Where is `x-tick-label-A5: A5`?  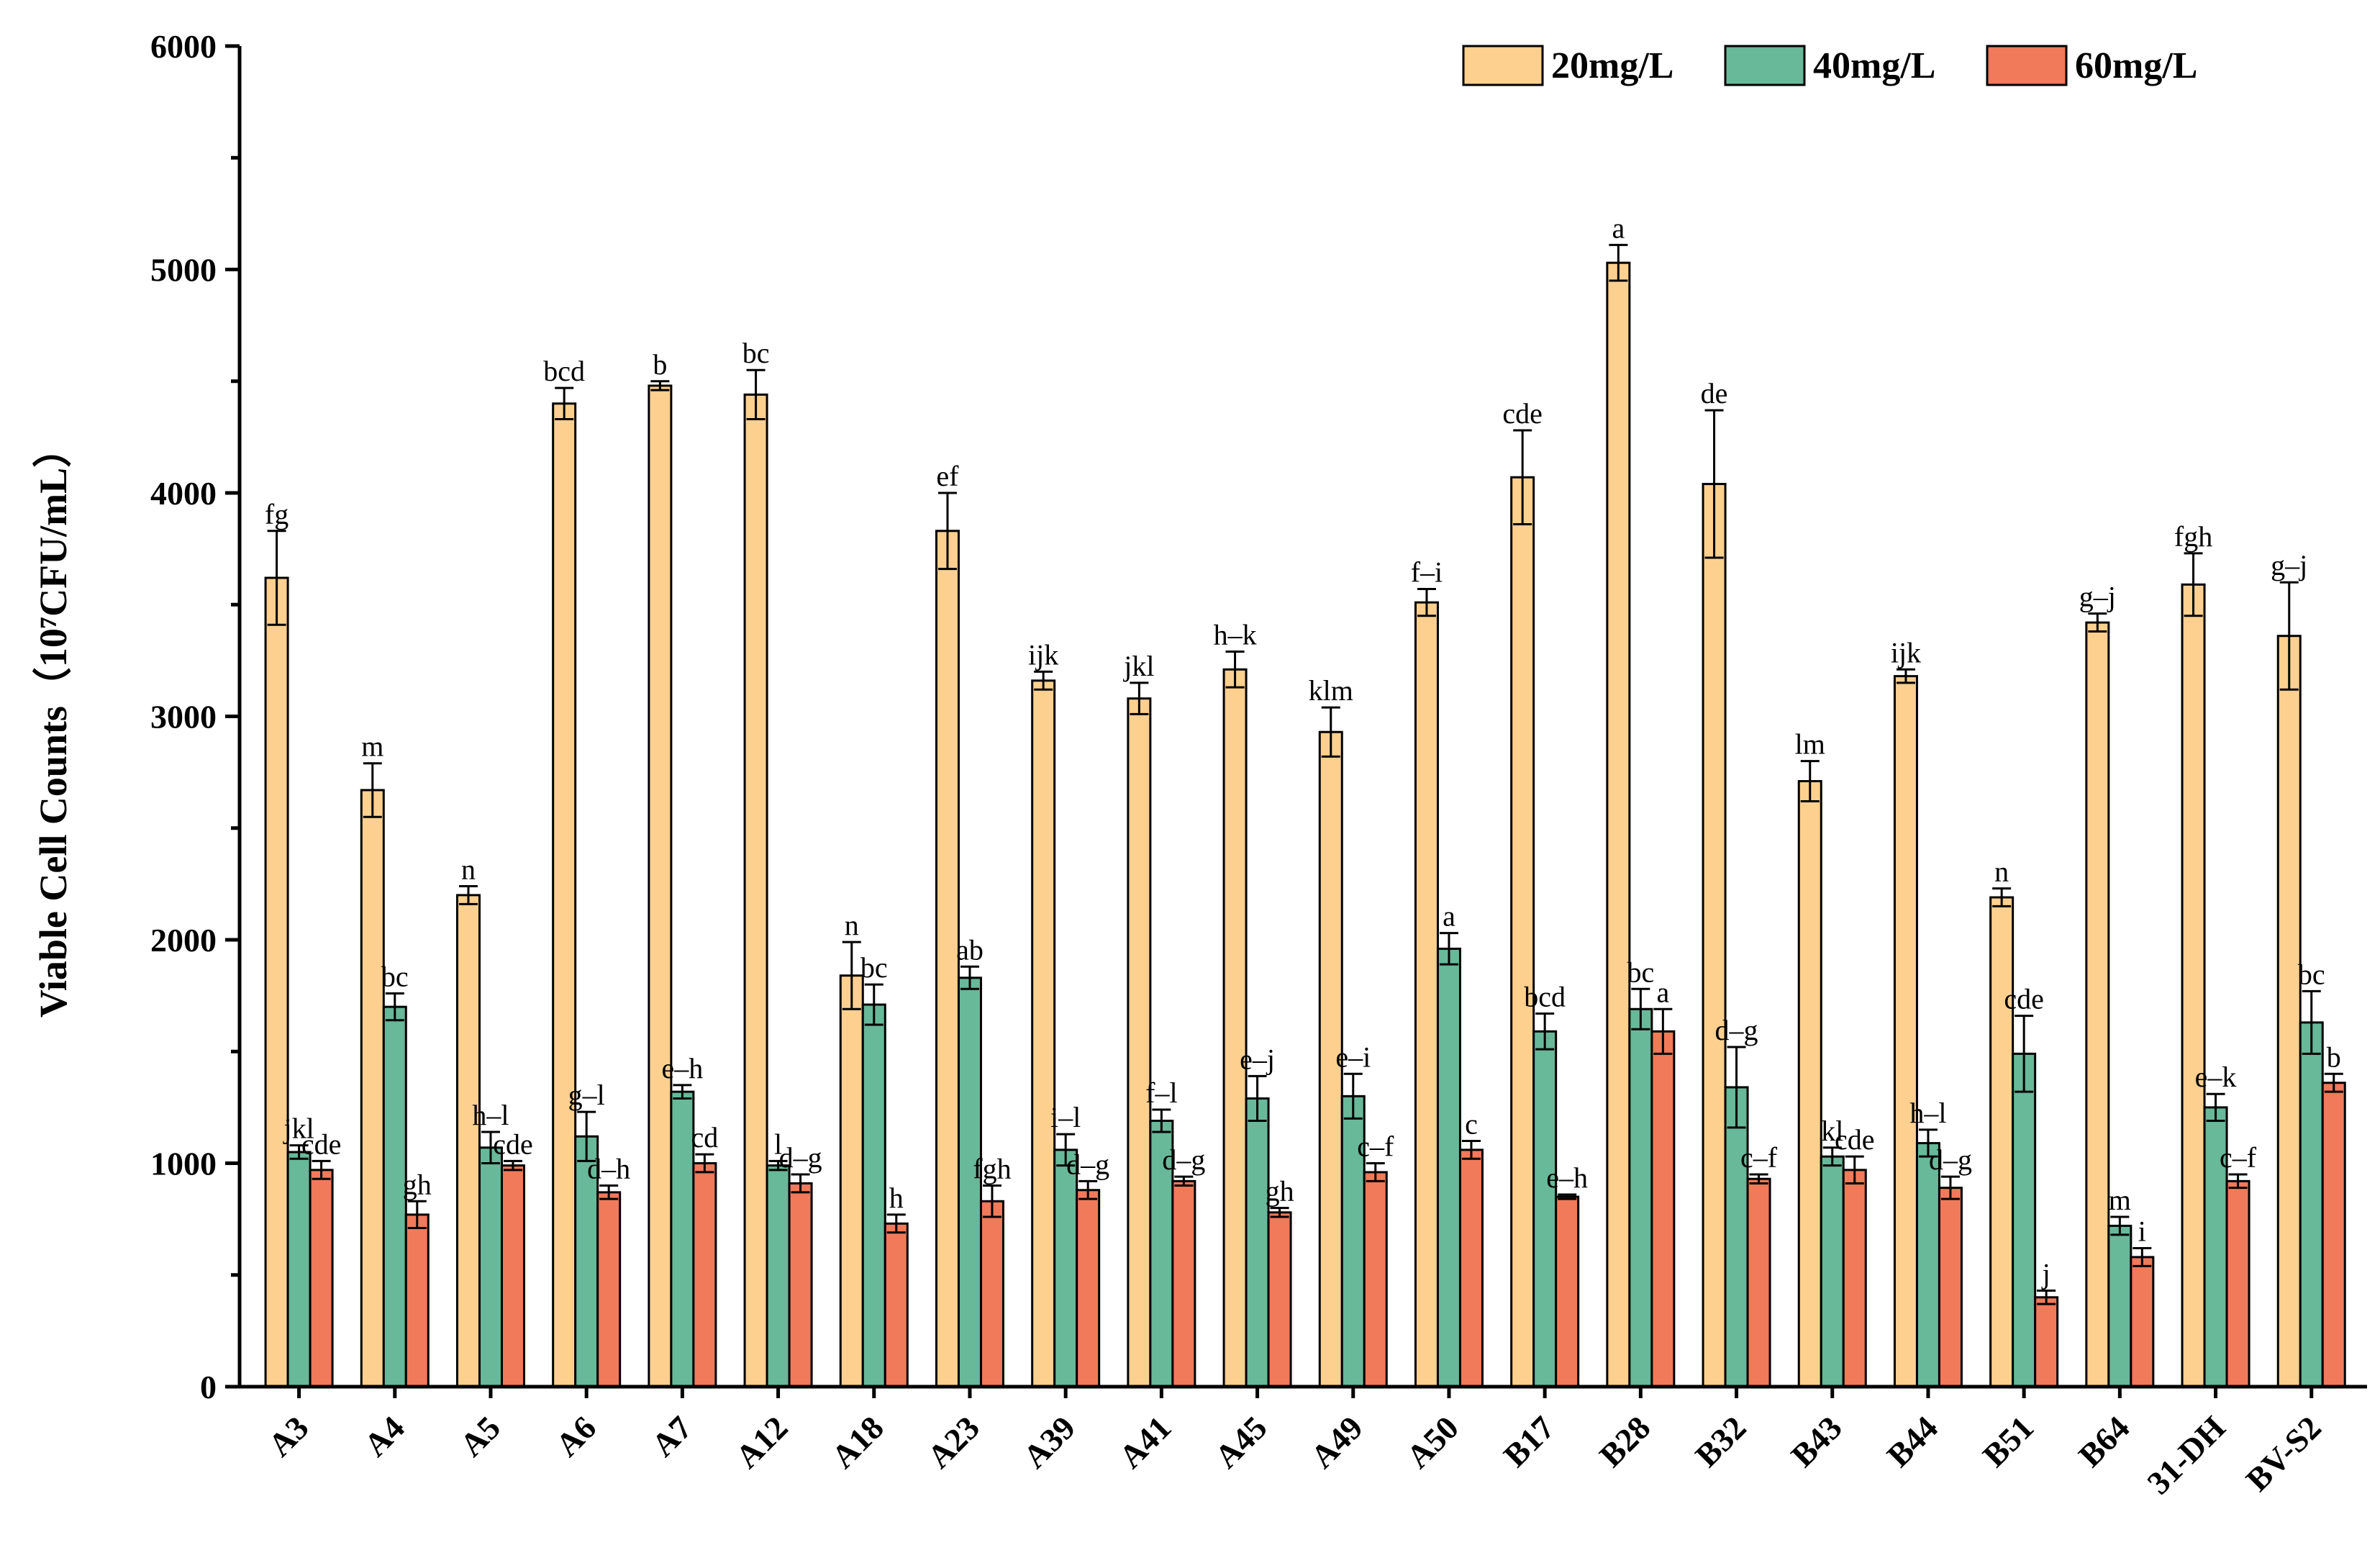 x-tick-label-A5: A5 is located at coordinates (480, 1436).